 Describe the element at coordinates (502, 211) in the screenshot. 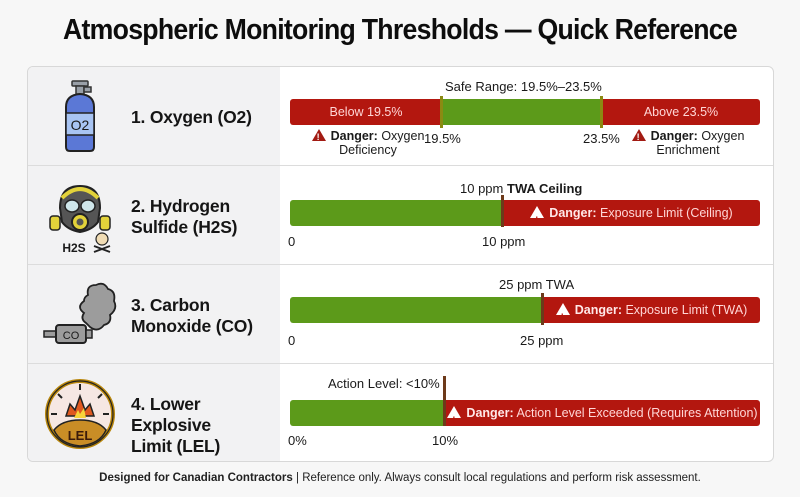

I see `ceiling-marker` at that location.